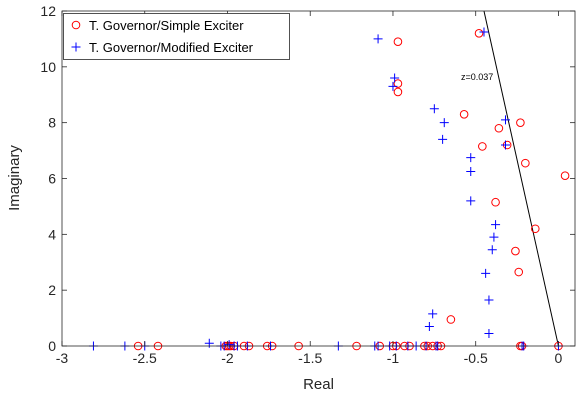 The image size is (584, 399). I want to click on legend-label-simple-exciter: T. Governor/Simple Exciter, so click(166, 25).